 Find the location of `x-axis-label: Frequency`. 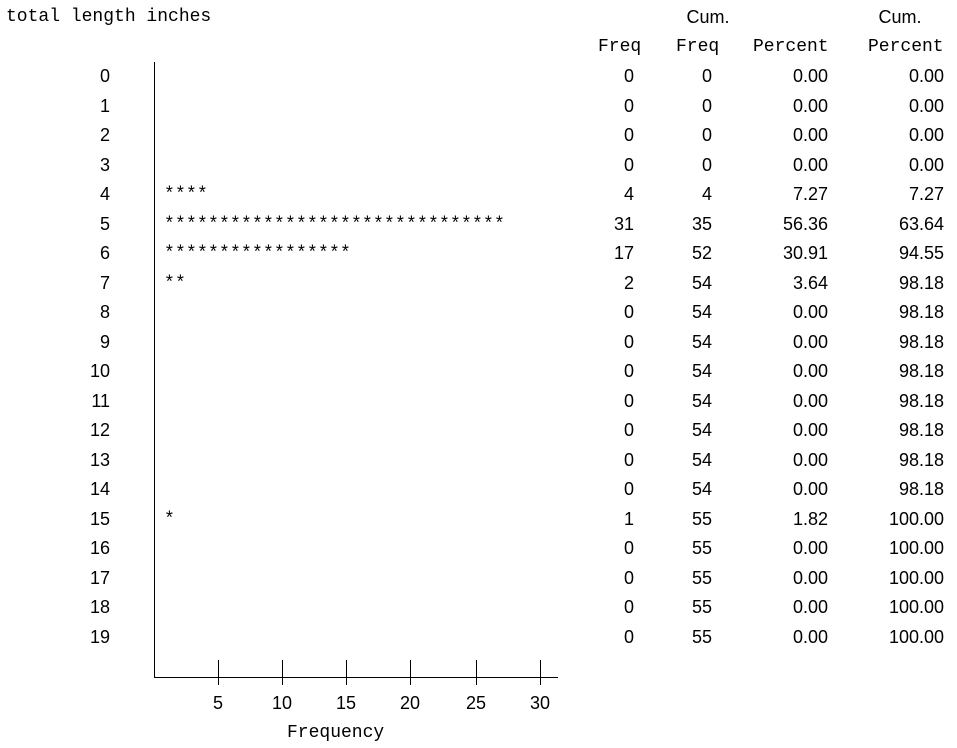

x-axis-label: Frequency is located at coordinates (336, 733).